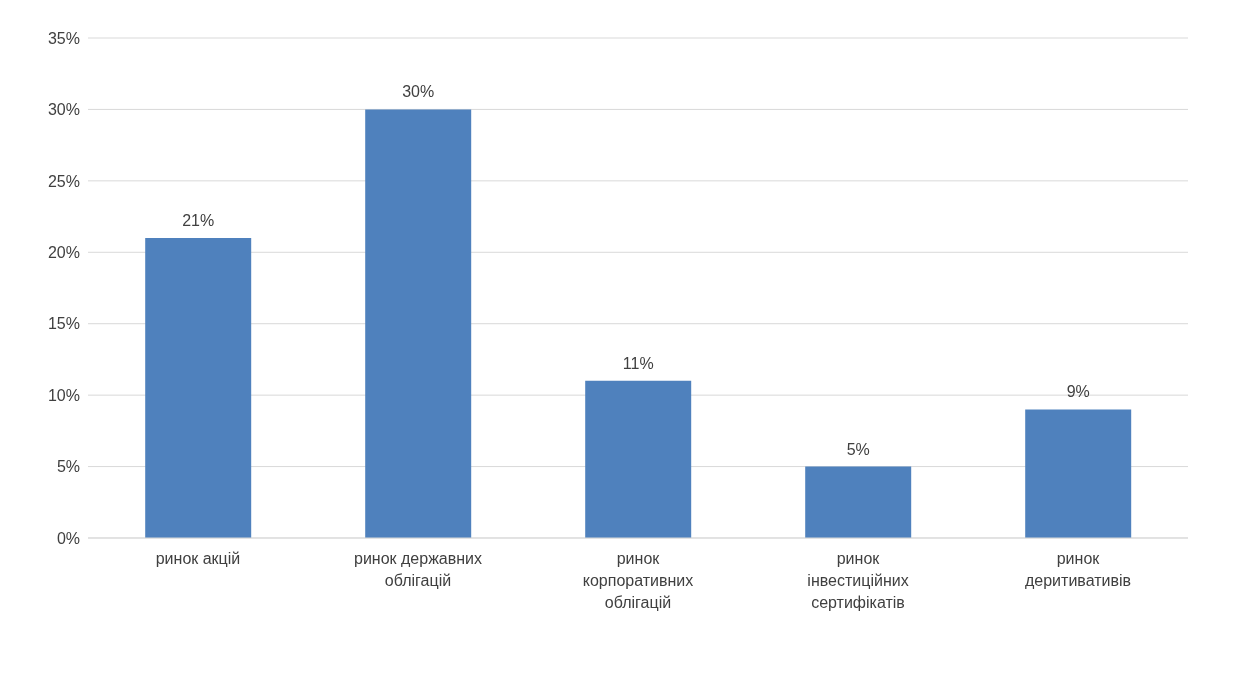 Image resolution: width=1240 pixels, height=682 pixels. I want to click on x-tick-label: ринок державних облігацій, so click(418, 569).